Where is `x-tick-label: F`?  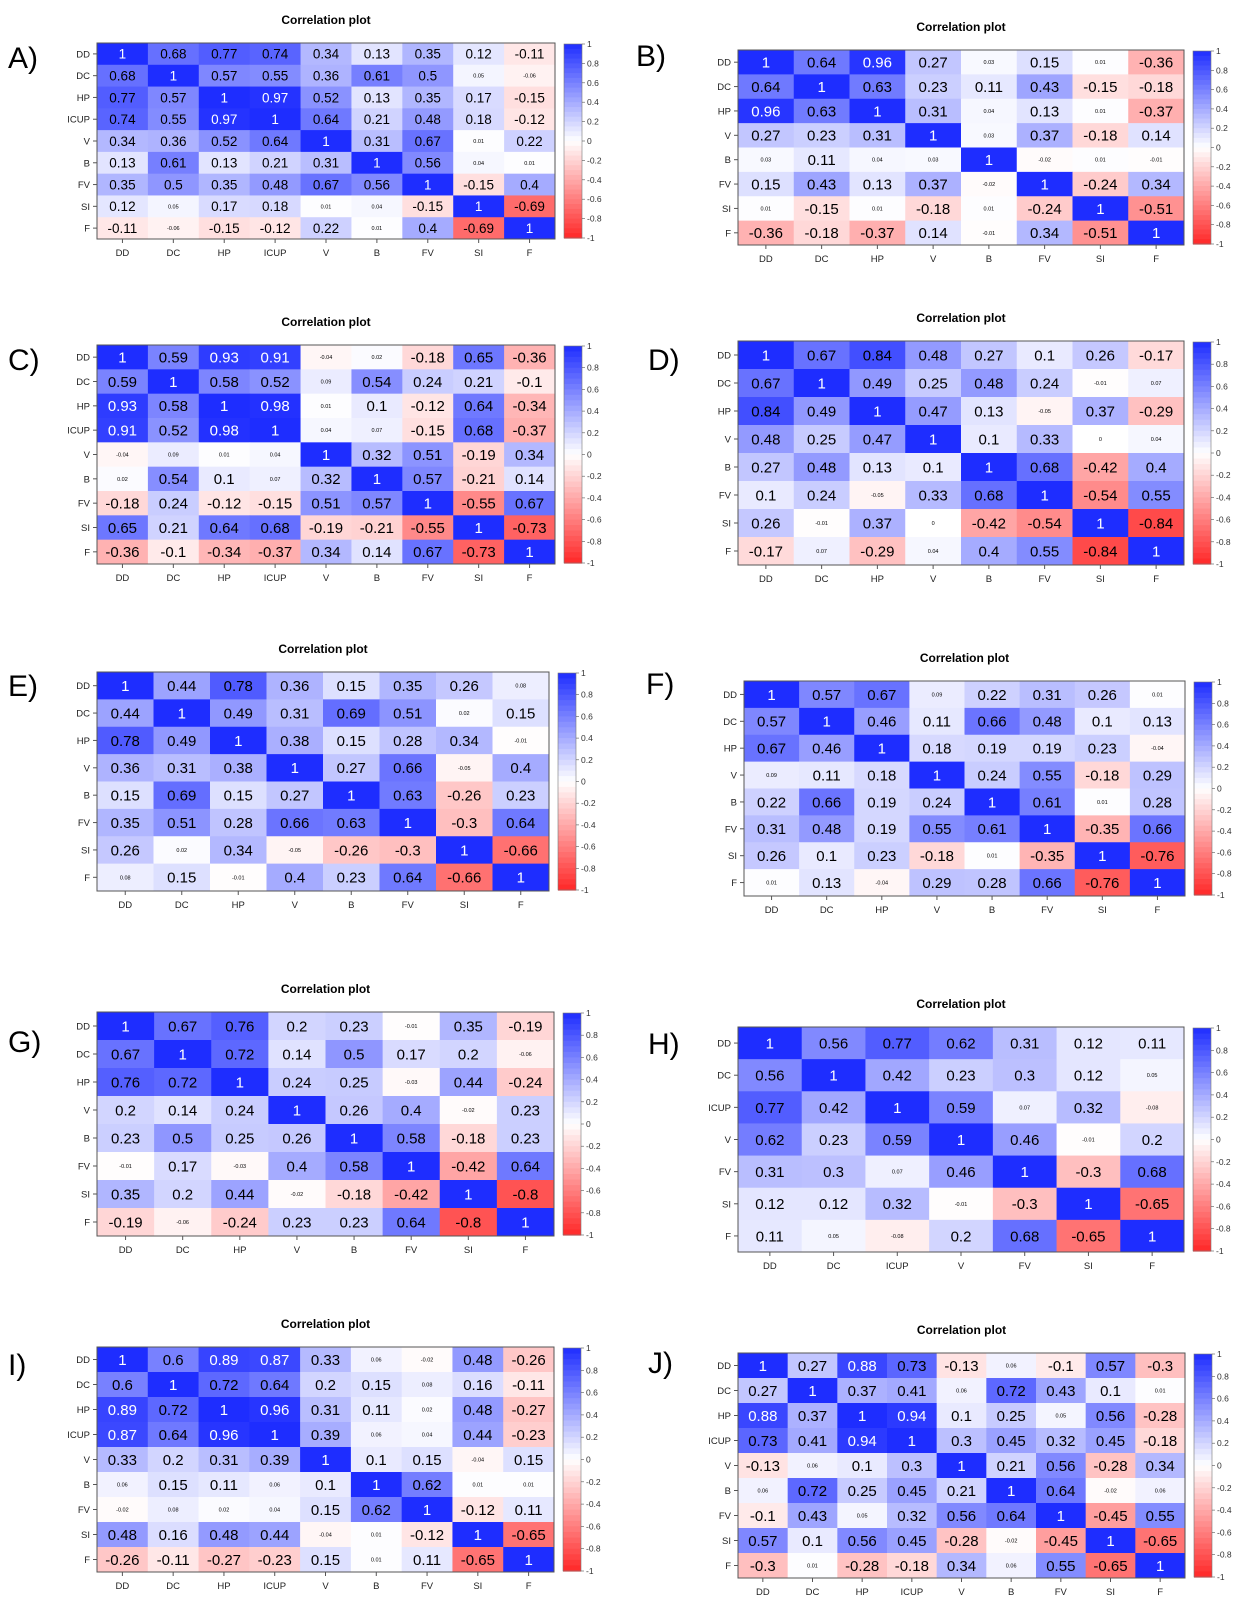
x-tick-label: F is located at coordinates (1160, 1592).